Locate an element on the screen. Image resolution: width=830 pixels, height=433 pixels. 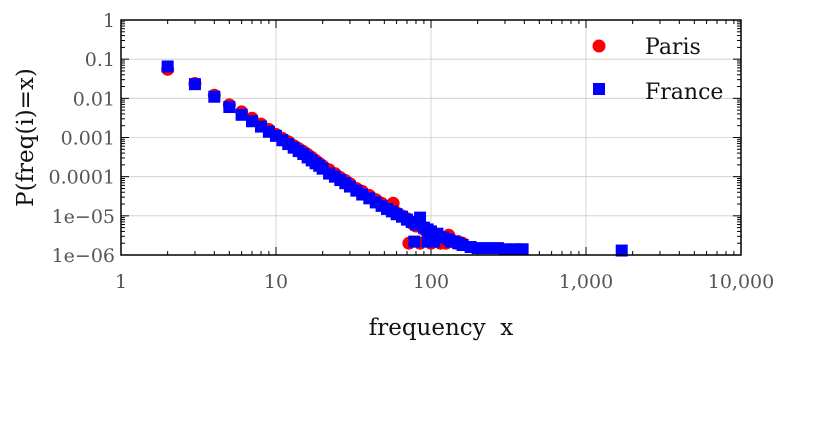
y-axis-label: P(freq(i)=x) is located at coordinates (26, 137).